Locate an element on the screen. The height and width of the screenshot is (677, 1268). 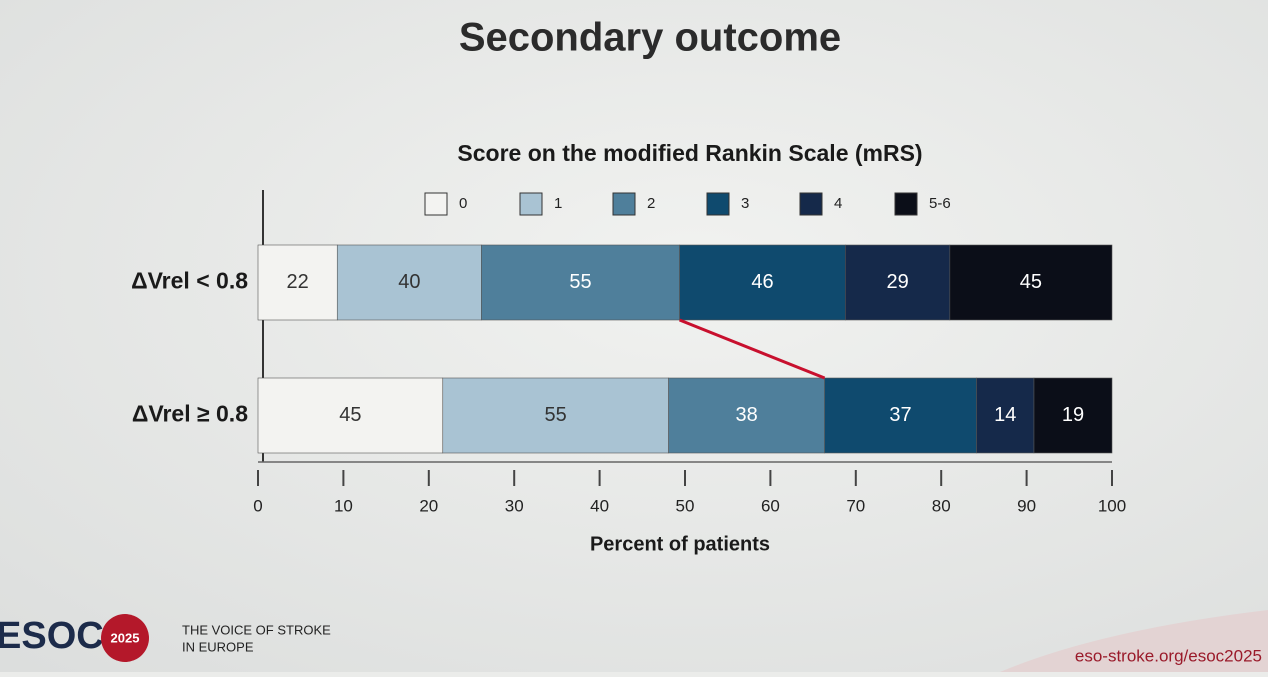
y-tick-label: ΔVrel < 0.8 is located at coordinates (189, 281).